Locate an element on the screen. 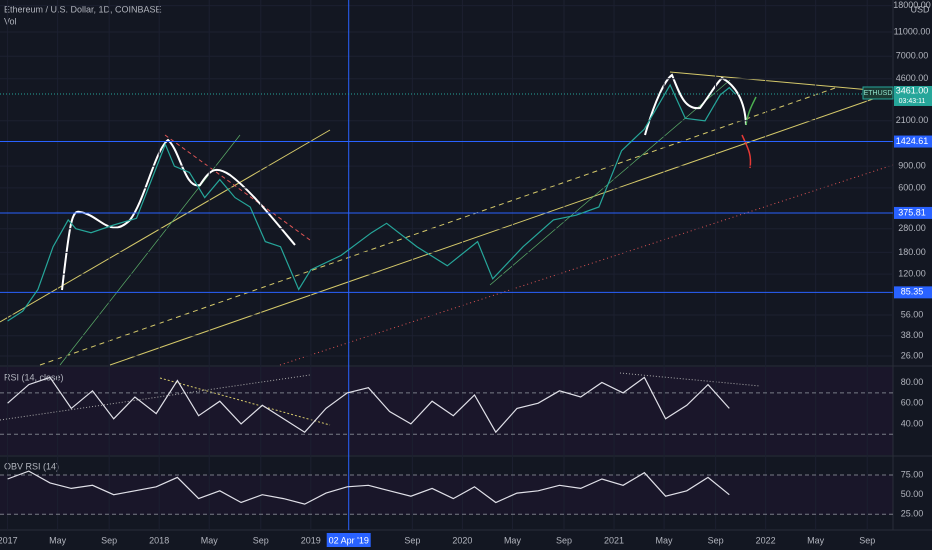 The height and width of the screenshot is (550, 932). price-badge is located at coordinates (913, 95).